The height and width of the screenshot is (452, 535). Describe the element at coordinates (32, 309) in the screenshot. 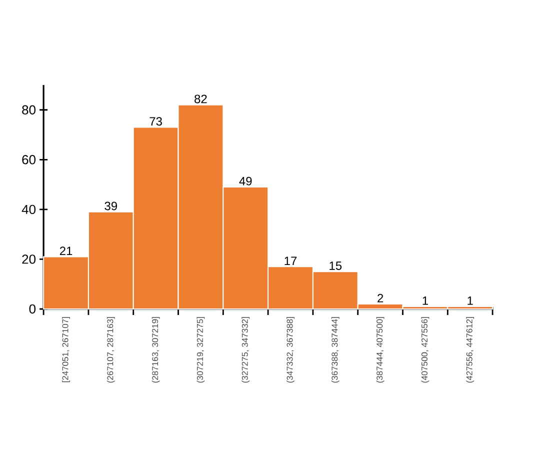

I see `y-tick-label: 0` at that location.